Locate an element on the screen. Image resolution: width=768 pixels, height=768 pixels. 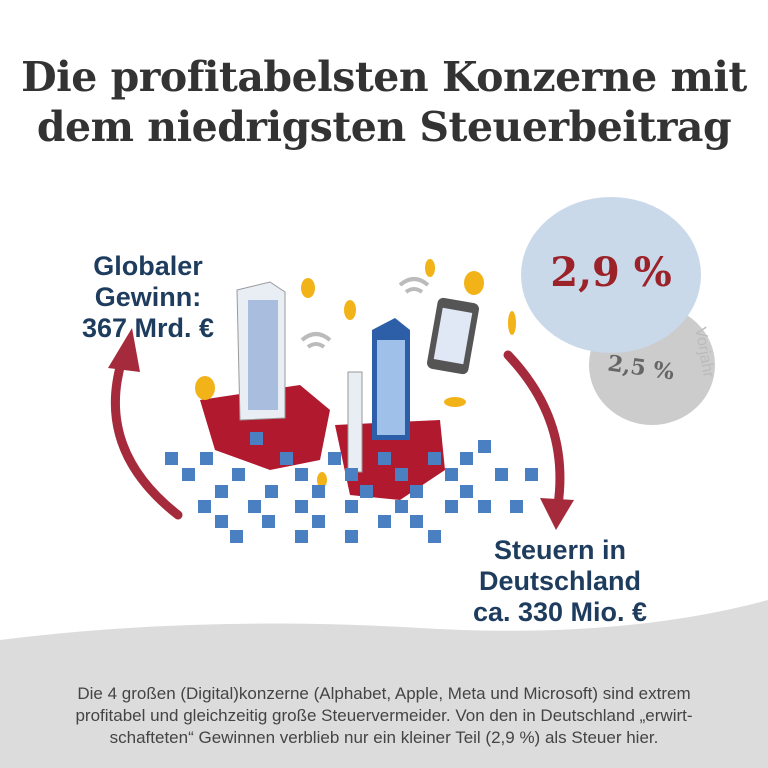
red-ground-left is located at coordinates (265, 427).